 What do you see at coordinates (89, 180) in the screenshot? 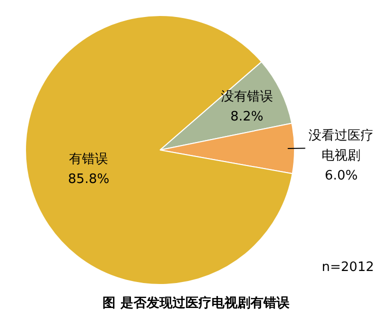
I see `data-label: 85.8%` at bounding box center [89, 180].